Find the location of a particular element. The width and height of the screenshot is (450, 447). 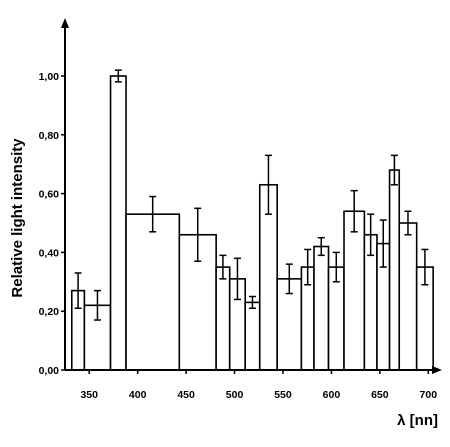

y-tick-label: 1,00 is located at coordinates (49, 77).